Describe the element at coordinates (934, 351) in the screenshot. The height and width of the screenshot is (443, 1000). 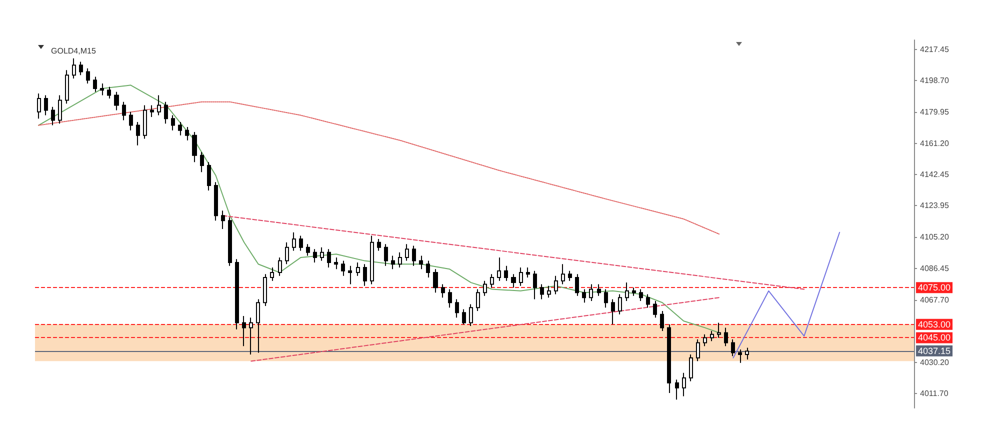
I see `ref-line-label: 4037.15` at that location.